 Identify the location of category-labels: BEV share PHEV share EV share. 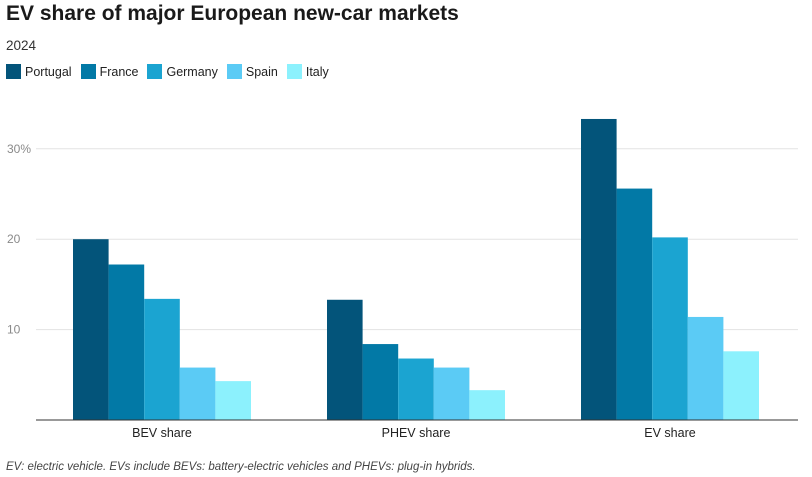
(414, 433).